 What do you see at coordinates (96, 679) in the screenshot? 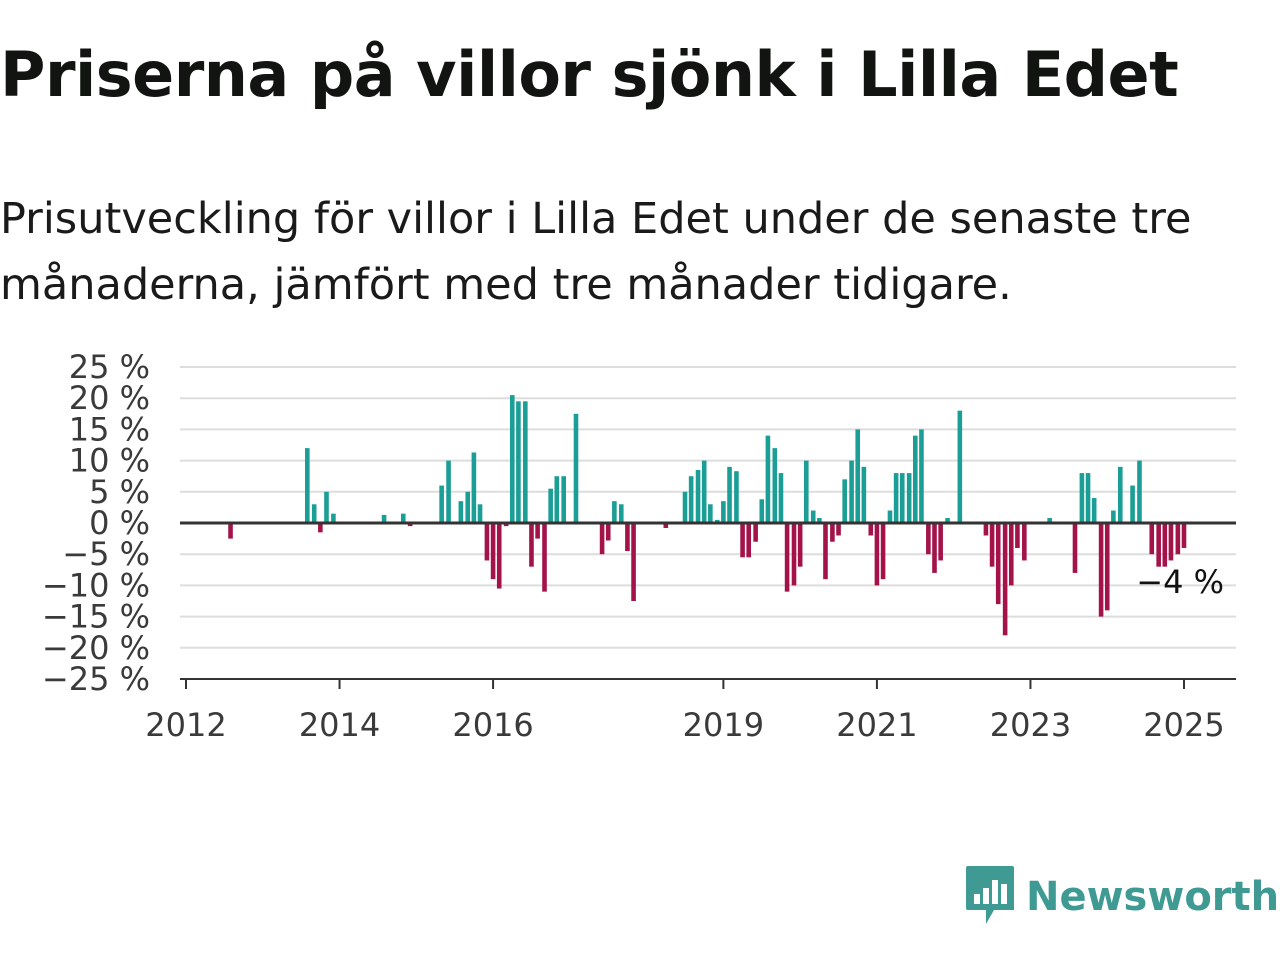
I see `y-tick-label: −25 %` at bounding box center [96, 679].